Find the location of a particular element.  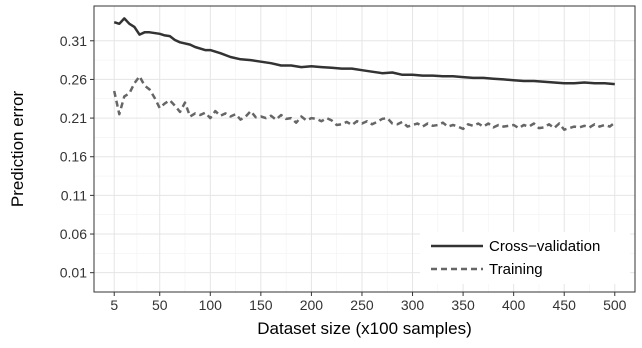

y-axis: 0.01 0.06 0.11 0.16 0.21 0.26 0.31 is located at coordinates (77, 157).